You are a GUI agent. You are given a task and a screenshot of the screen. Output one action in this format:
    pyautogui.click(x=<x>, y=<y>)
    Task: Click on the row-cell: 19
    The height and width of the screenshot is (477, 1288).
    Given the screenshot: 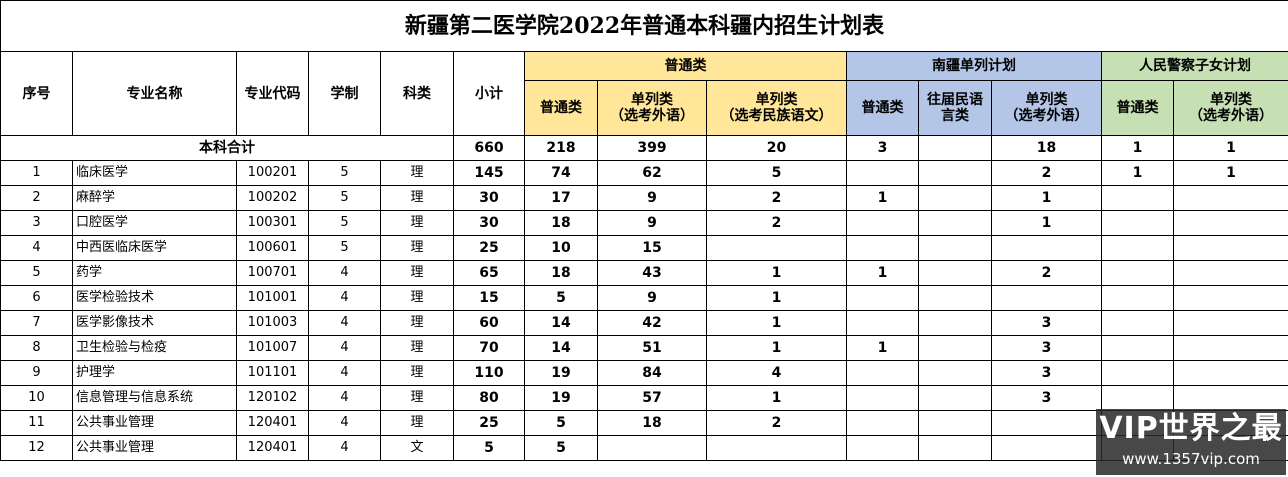 What is the action you would take?
    pyautogui.click(x=561, y=373)
    